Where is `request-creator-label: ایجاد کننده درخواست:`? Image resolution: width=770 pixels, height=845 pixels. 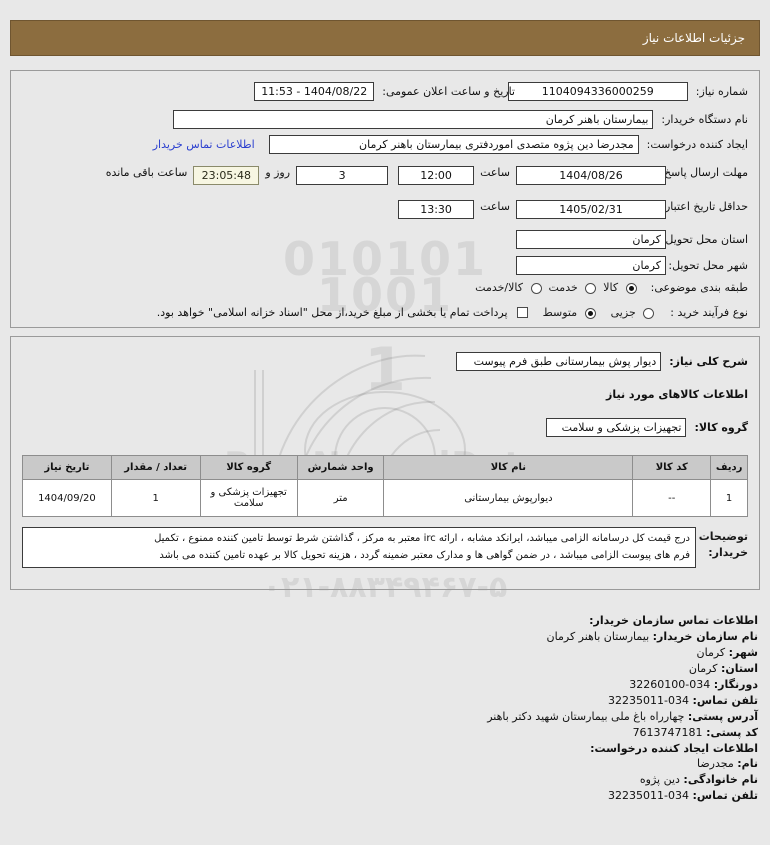 request-creator-label: ایجاد کننده درخواست: is located at coordinates (697, 144).